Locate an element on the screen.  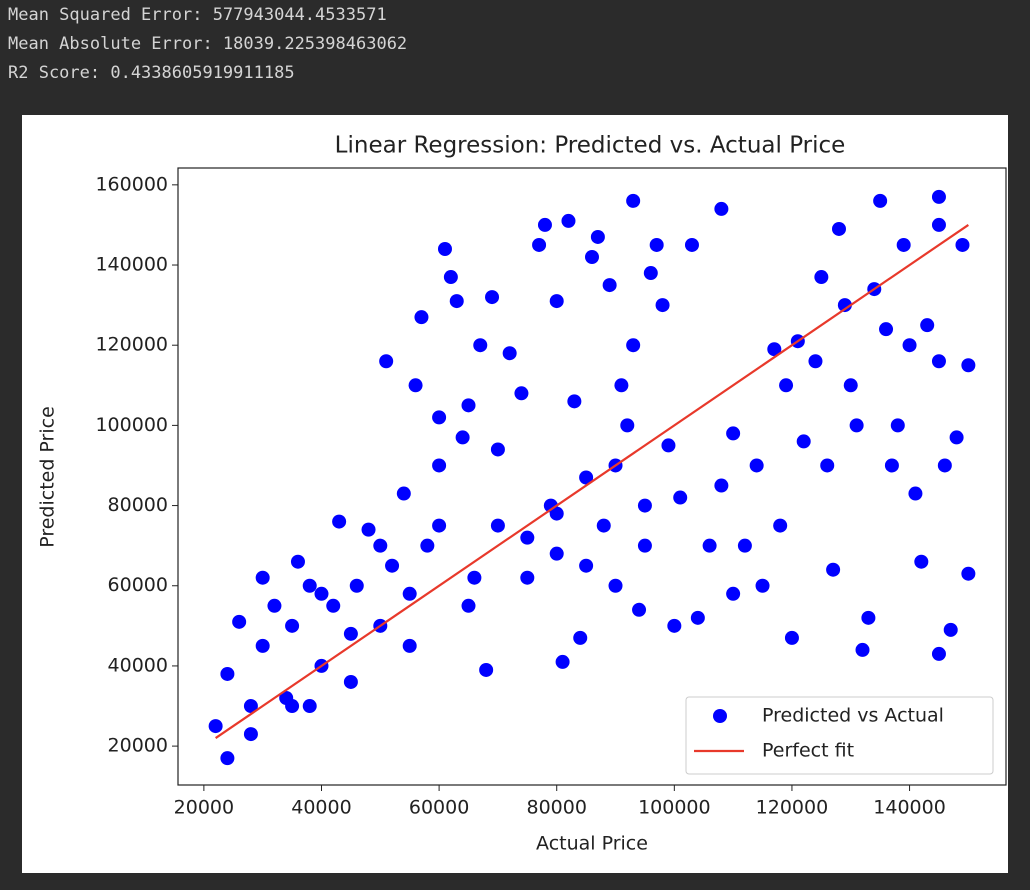
x-tick-label: 140000 is located at coordinates (909, 808).